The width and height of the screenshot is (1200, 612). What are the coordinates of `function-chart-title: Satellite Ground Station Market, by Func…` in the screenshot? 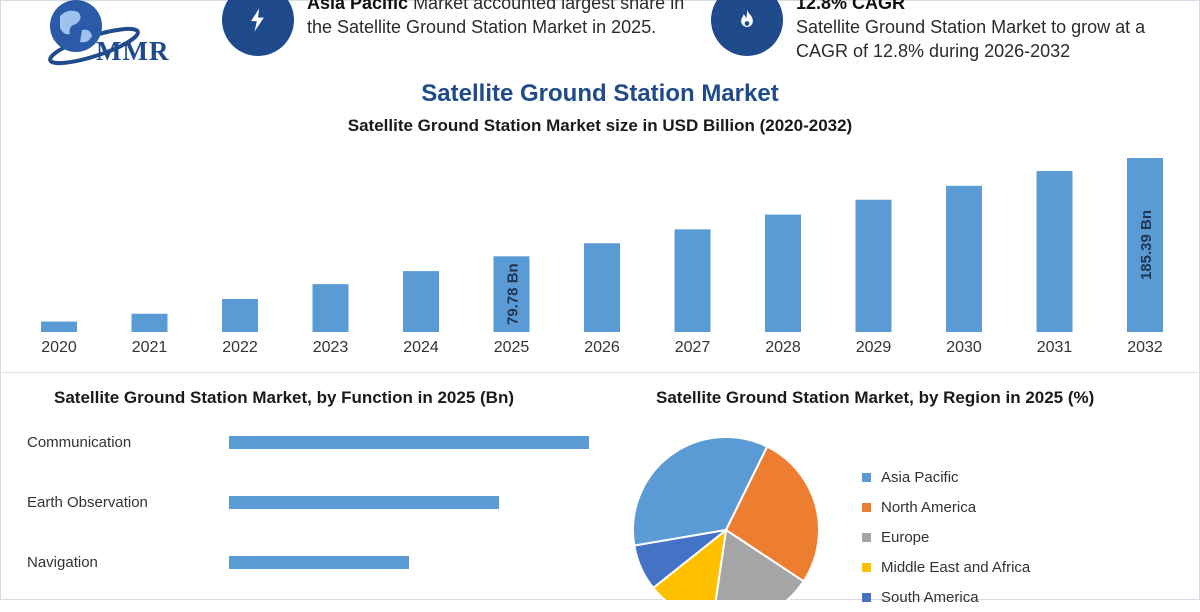 It's located at (284, 397).